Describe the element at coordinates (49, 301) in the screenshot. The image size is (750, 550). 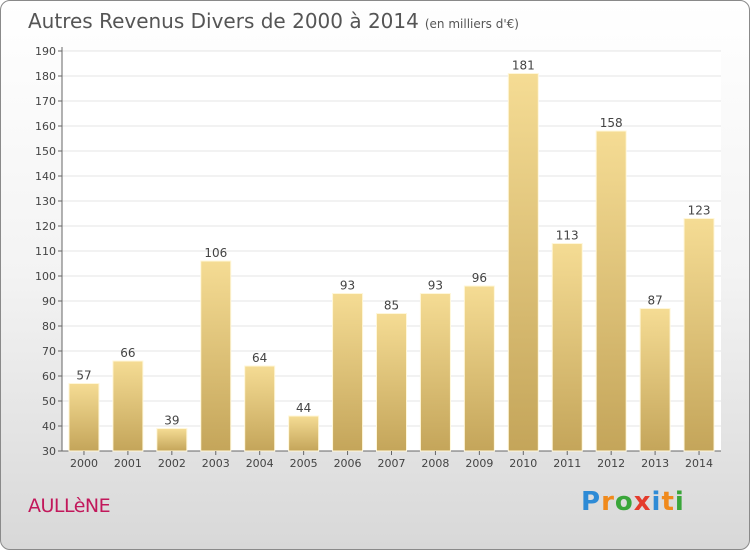
I see `y-tick-label: 90` at that location.